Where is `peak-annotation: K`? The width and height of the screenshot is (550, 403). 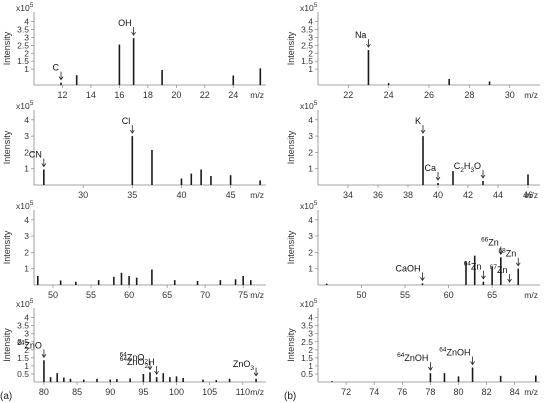
peak-annotation: K is located at coordinates (418, 121).